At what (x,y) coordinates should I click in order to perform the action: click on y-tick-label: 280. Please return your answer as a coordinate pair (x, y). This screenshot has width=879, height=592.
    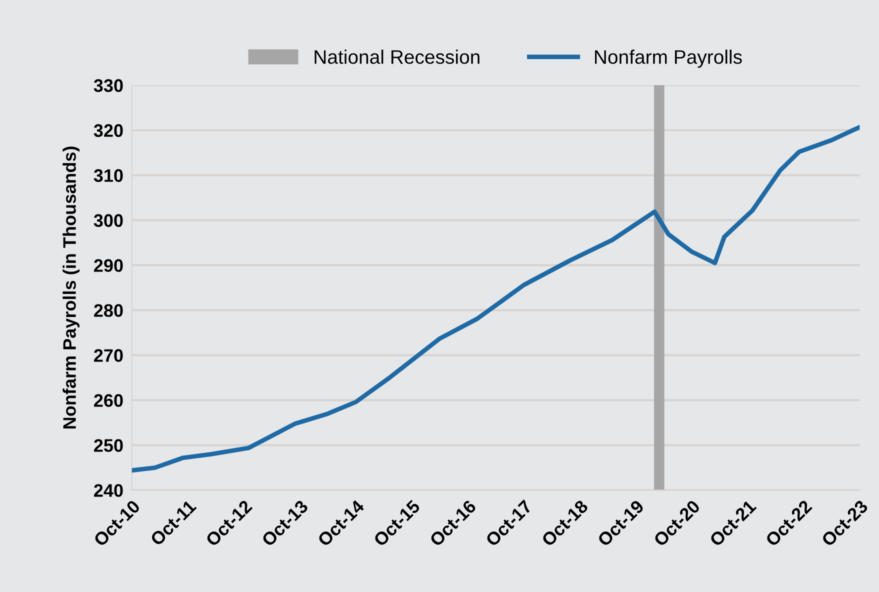
    Looking at the image, I should click on (108, 310).